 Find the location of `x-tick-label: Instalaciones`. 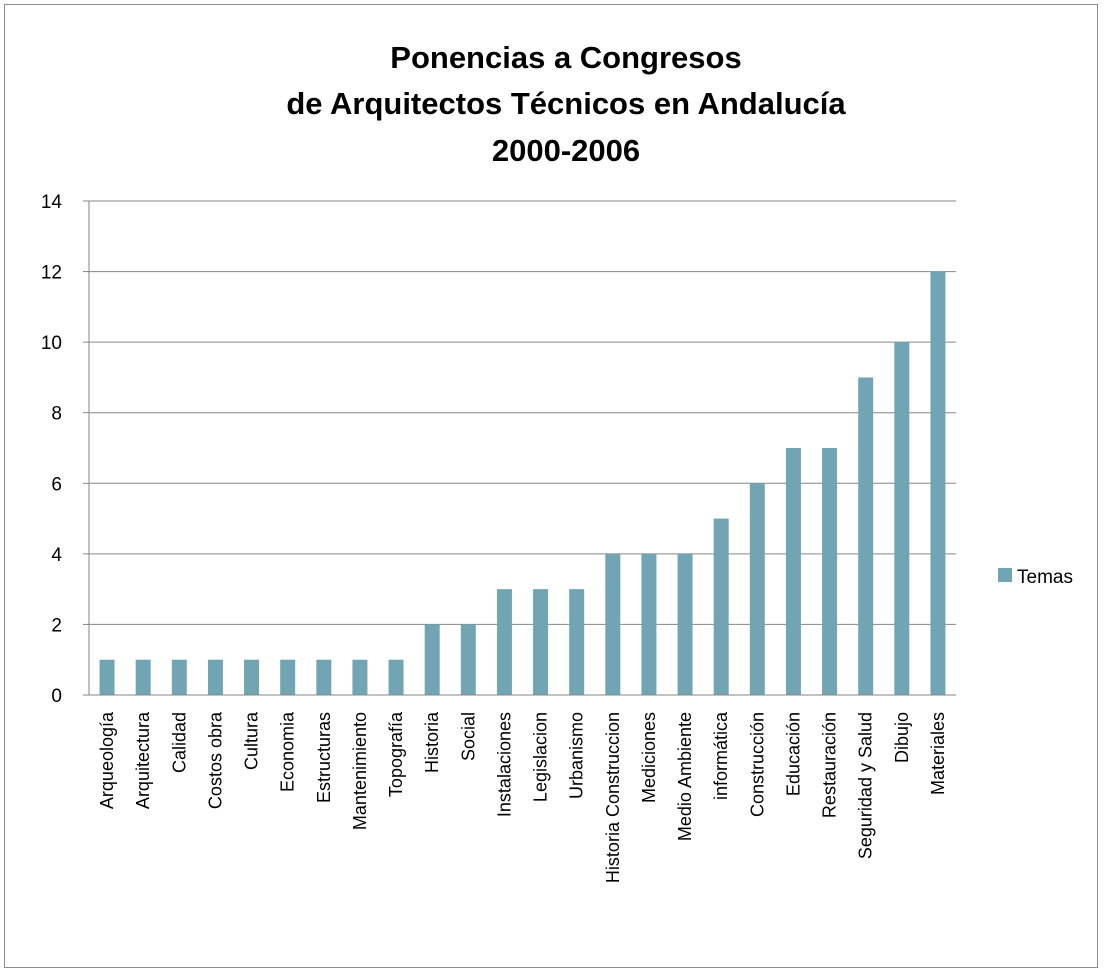

x-tick-label: Instalaciones is located at coordinates (504, 764).